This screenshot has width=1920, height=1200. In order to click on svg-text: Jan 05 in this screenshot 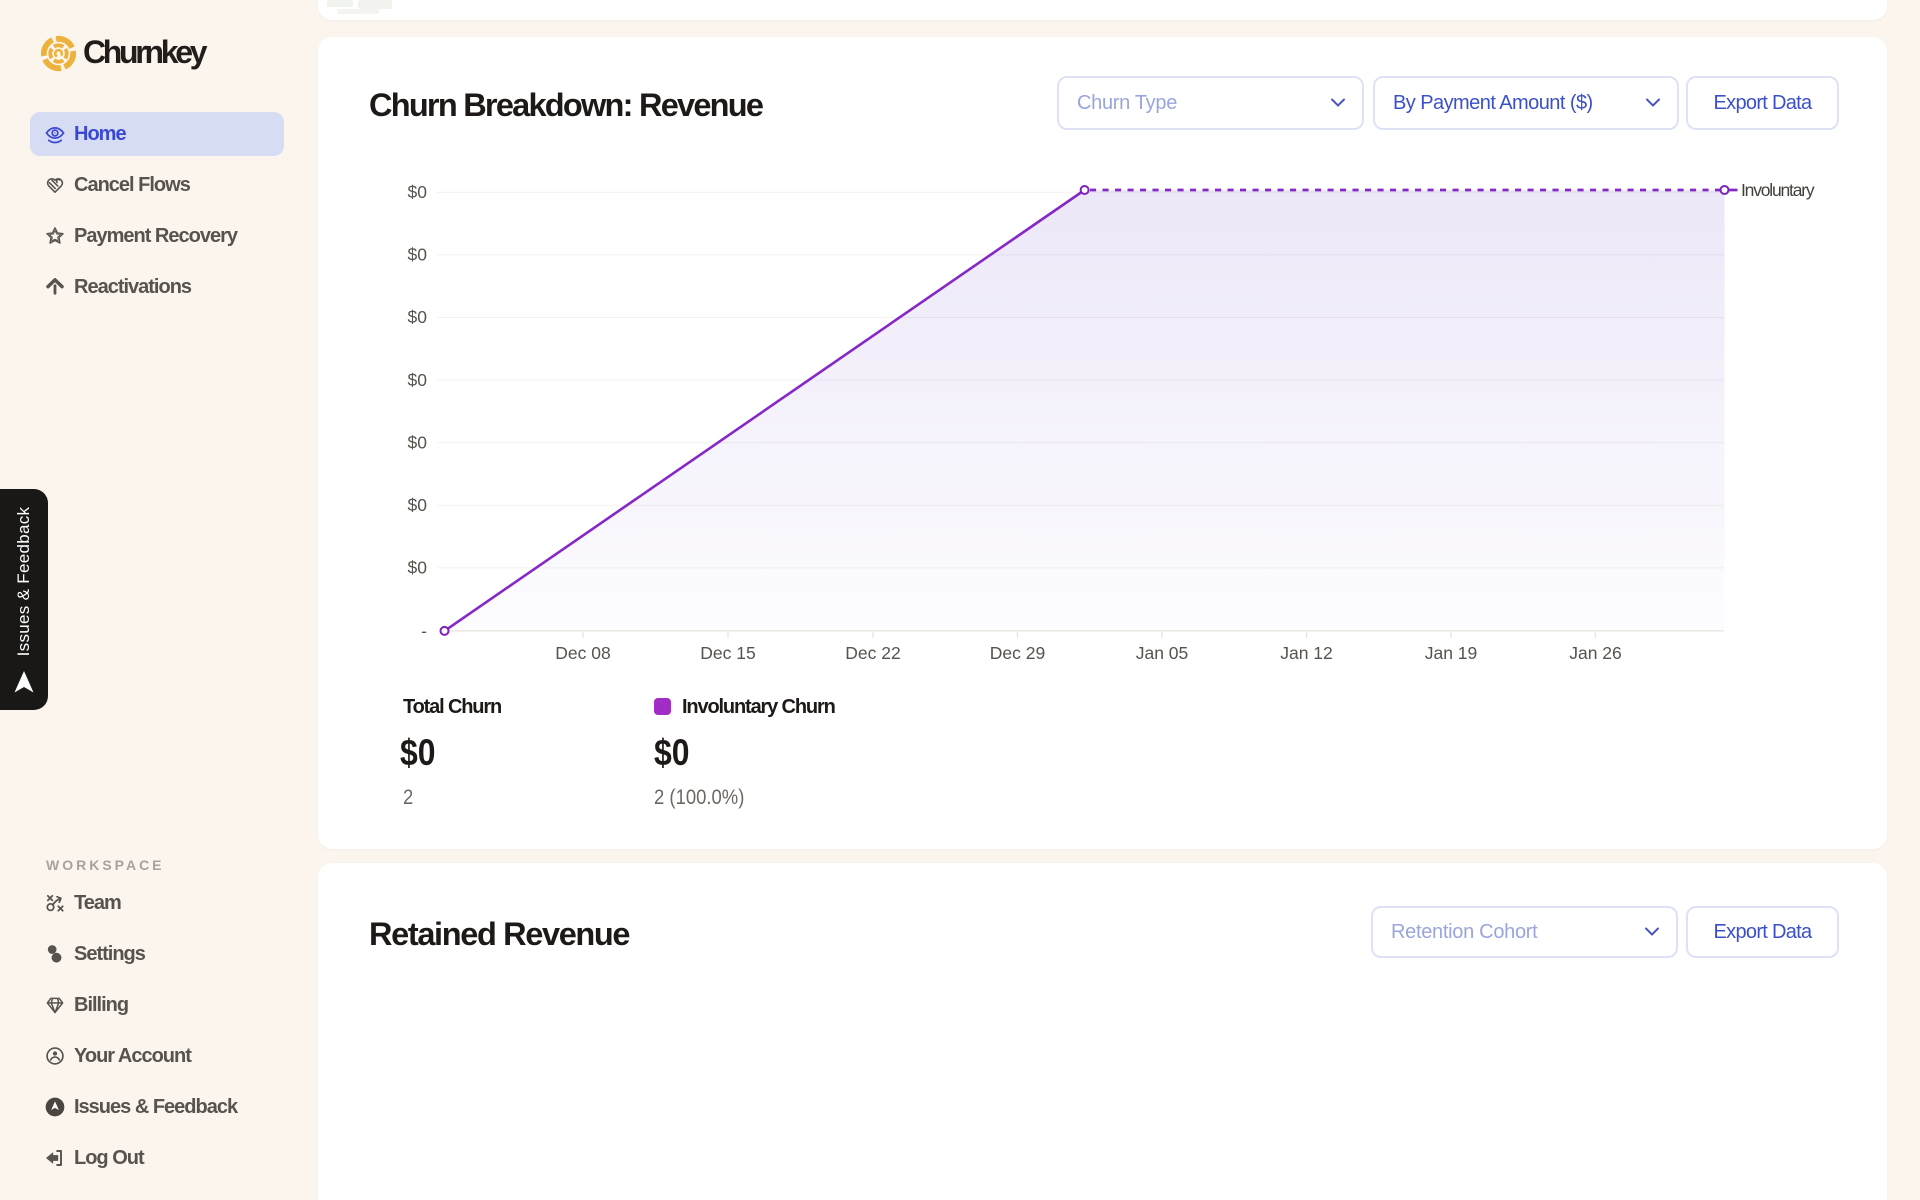, I will do `click(1162, 653)`.